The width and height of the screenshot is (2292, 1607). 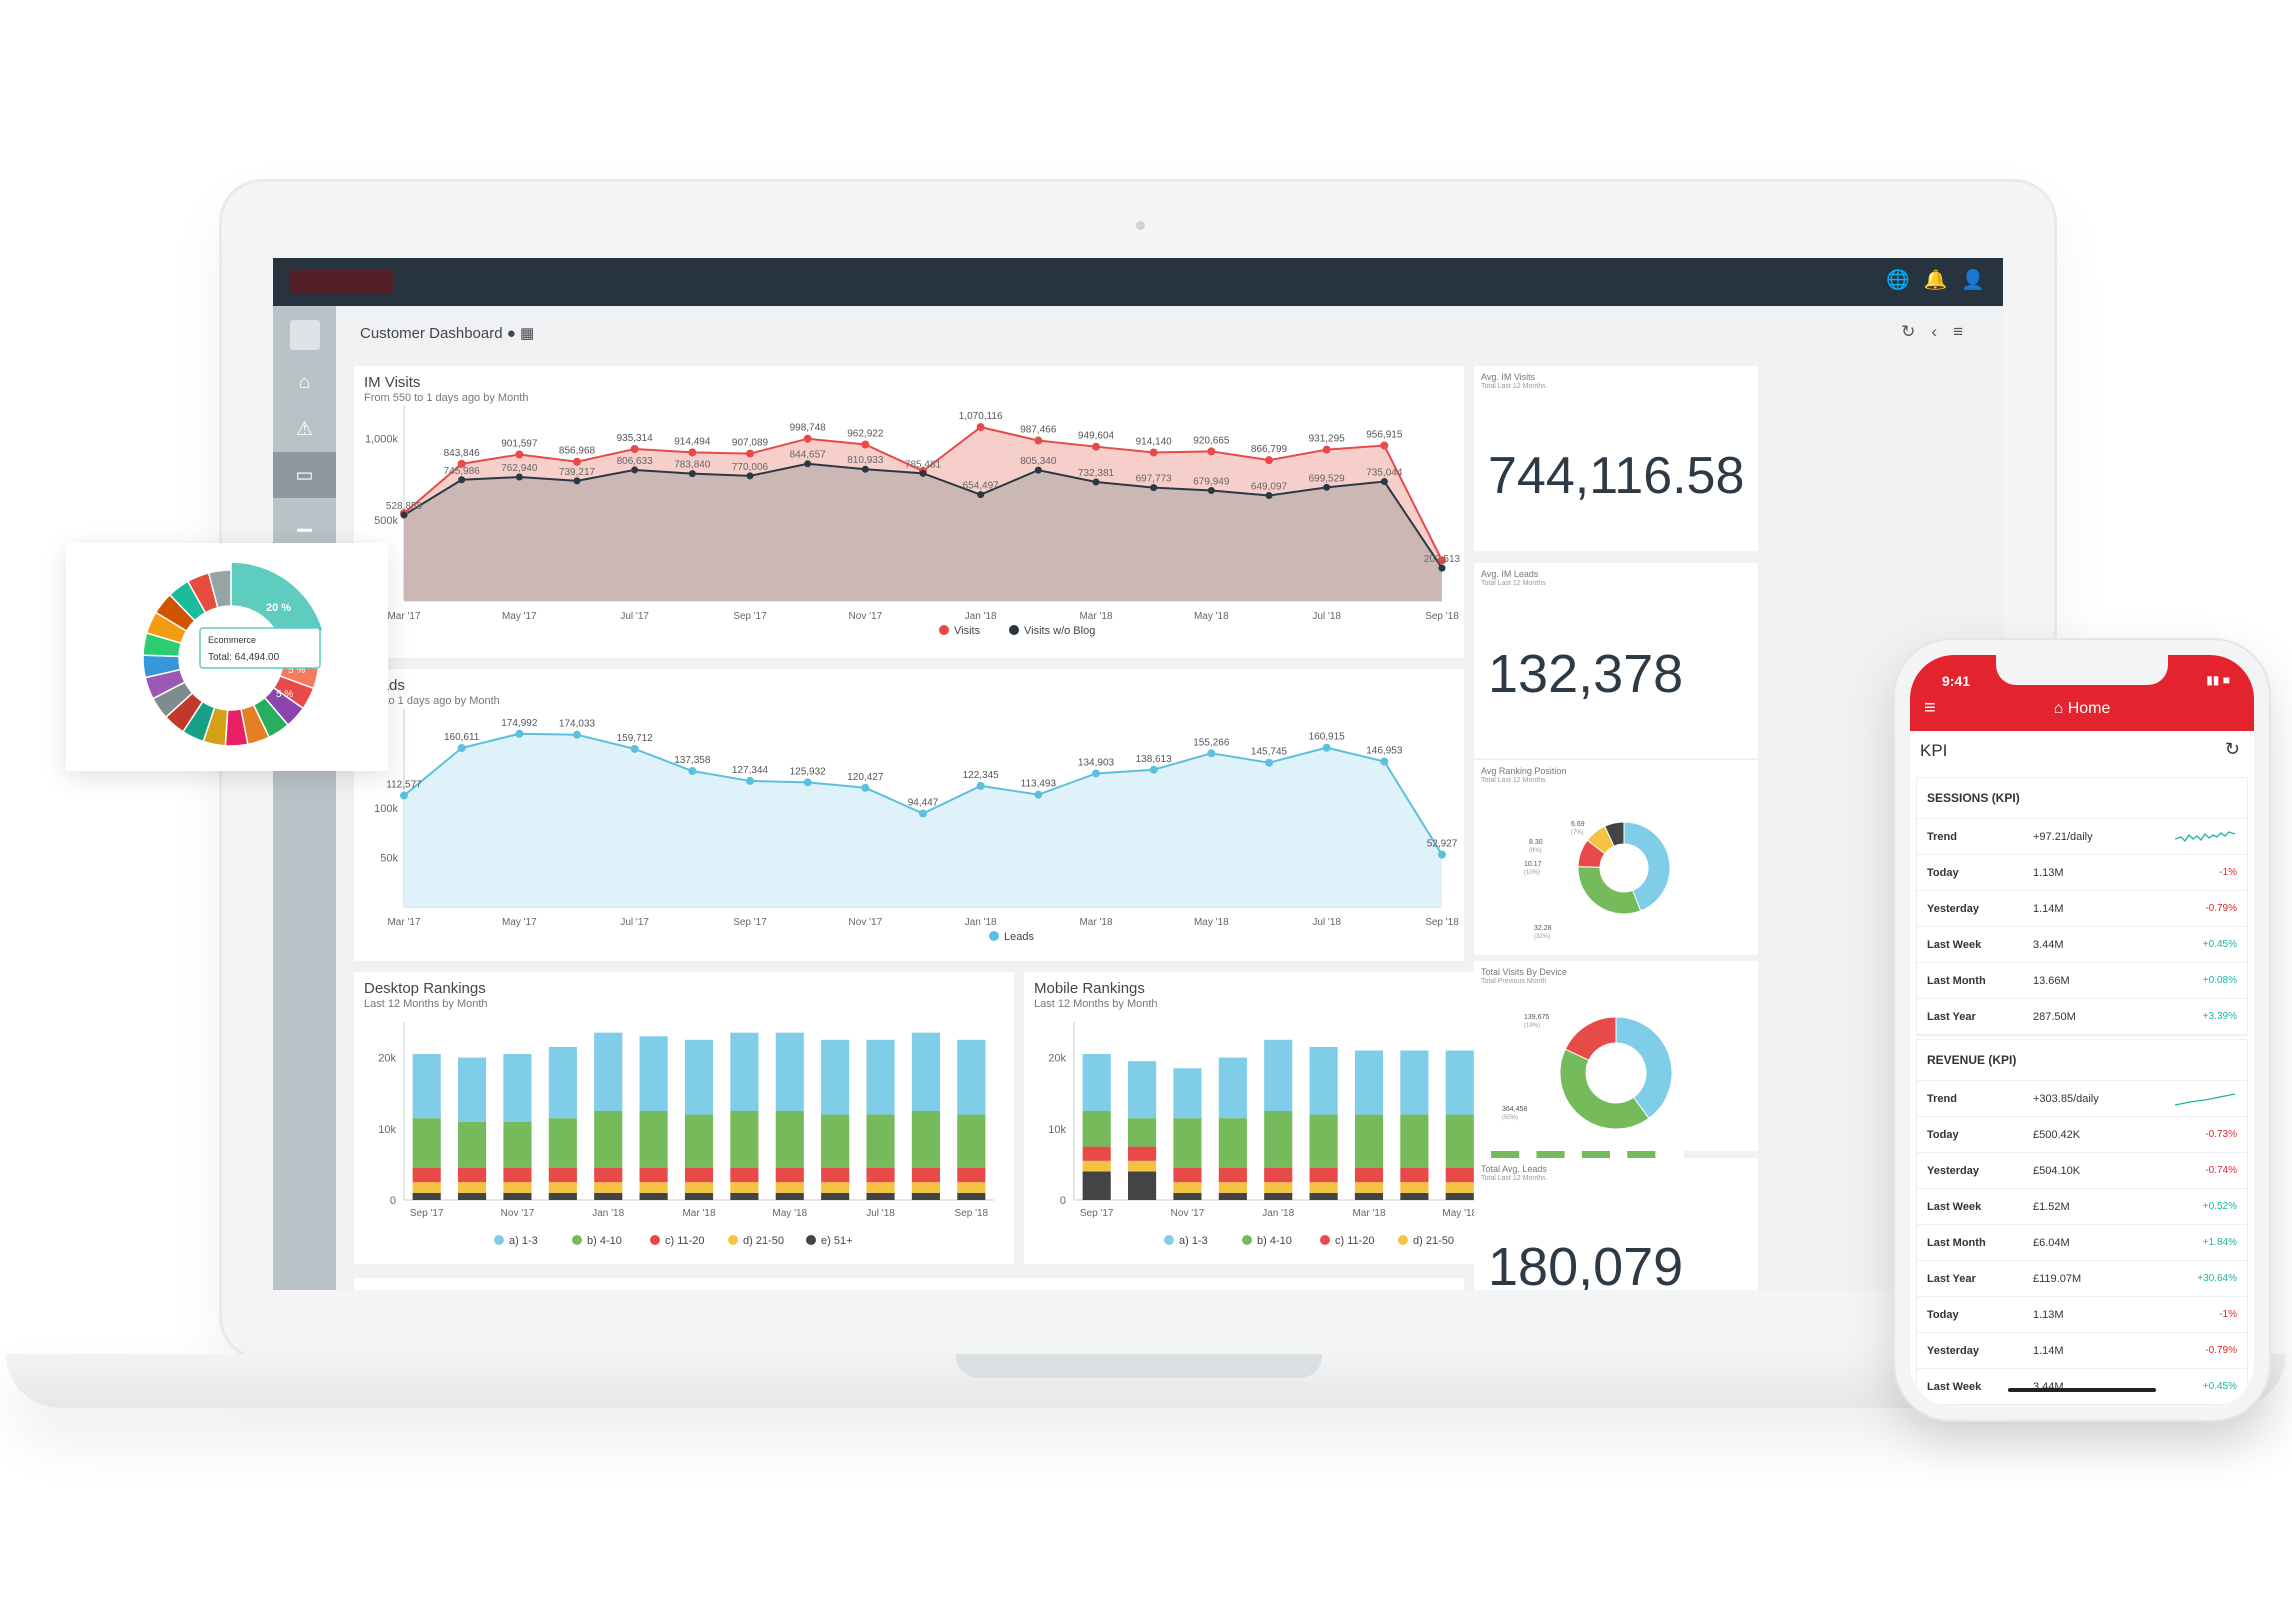 I want to click on kpi-row-value: 3.44M, so click(x=2048, y=945).